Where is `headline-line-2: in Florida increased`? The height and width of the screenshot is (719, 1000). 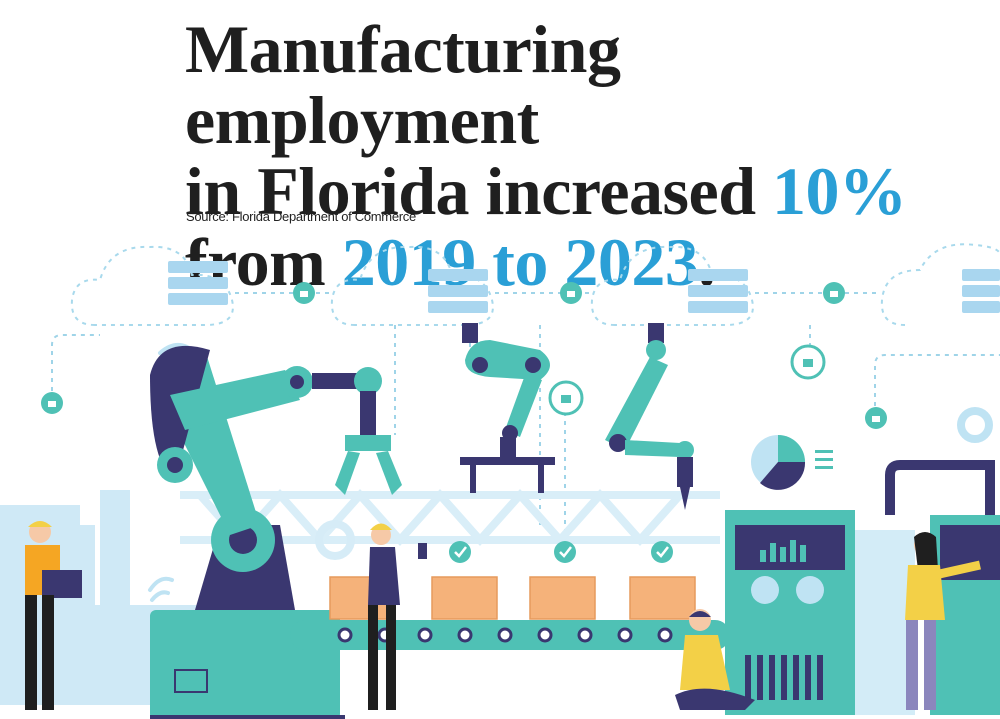
headline-line-2: in Florida increased is located at coordinates (479, 191).